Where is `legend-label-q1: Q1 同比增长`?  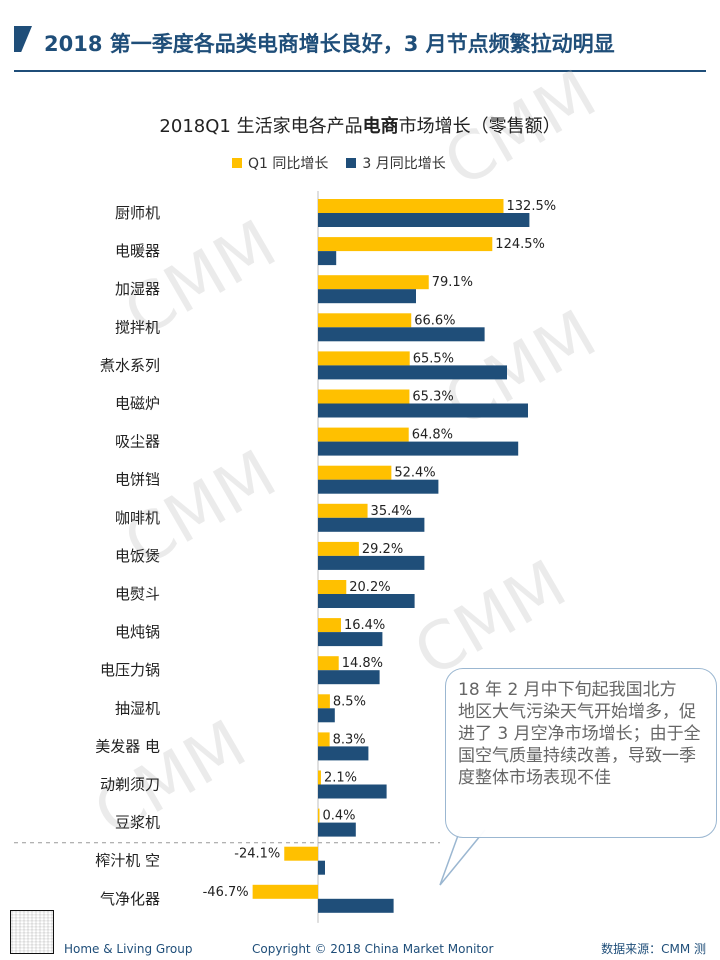 legend-label-q1: Q1 同比增长 is located at coordinates (288, 164).